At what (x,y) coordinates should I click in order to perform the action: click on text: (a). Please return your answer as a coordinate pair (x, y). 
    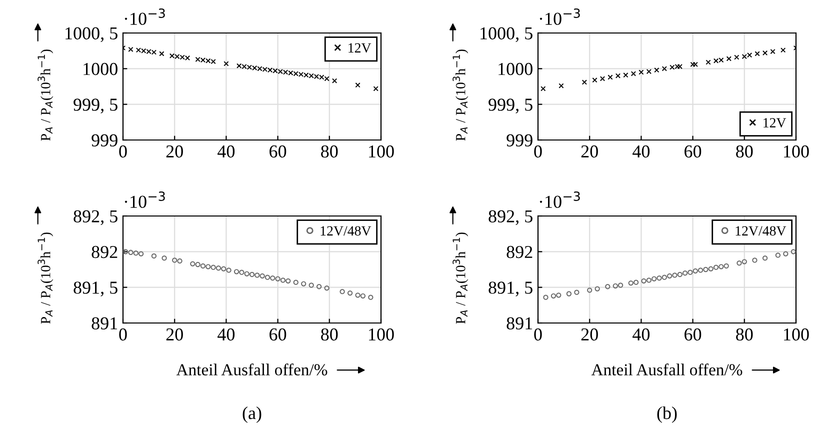
    Looking at the image, I should click on (252, 414).